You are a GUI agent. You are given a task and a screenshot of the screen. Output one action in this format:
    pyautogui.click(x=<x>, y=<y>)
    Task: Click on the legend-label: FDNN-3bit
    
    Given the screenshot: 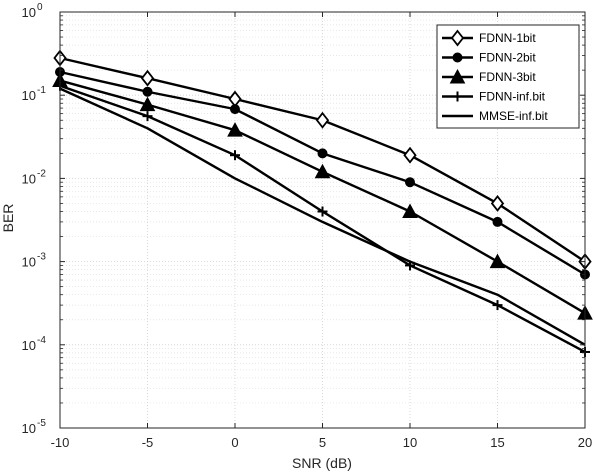 What is the action you would take?
    pyautogui.click(x=507, y=77)
    